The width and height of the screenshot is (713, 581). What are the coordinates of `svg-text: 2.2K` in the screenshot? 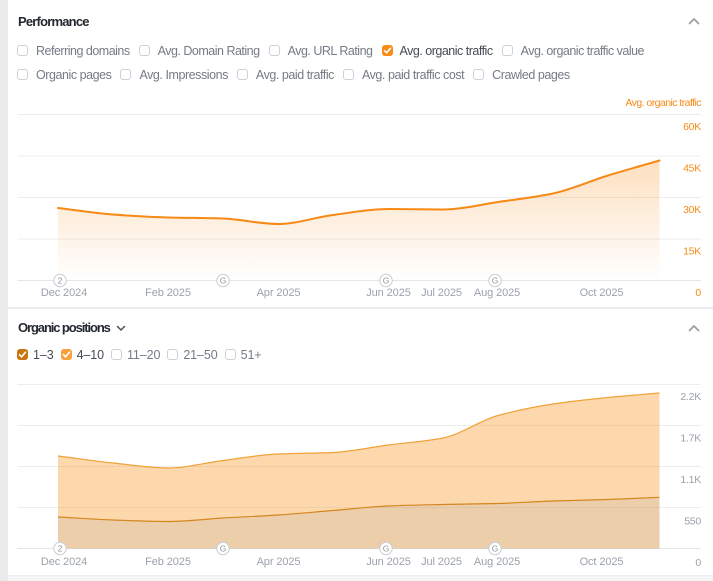 It's located at (690, 397).